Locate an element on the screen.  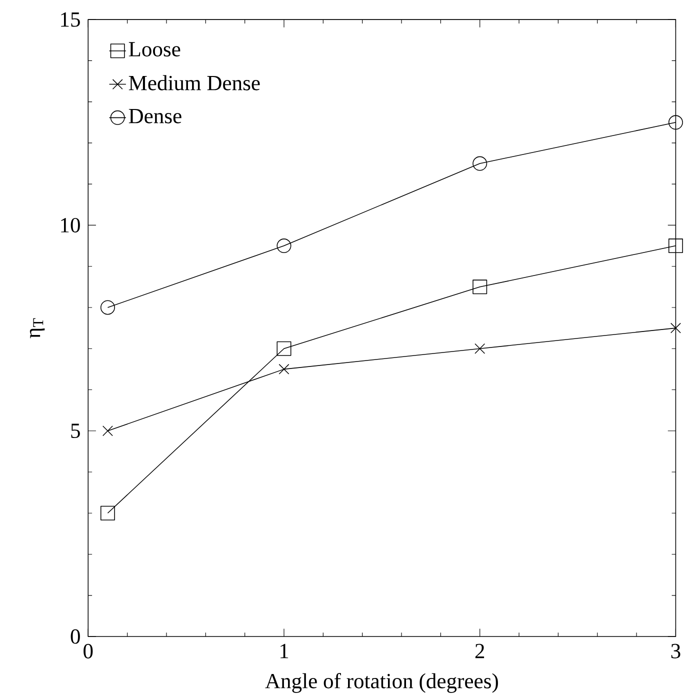
legend-label: Dense is located at coordinates (155, 116).